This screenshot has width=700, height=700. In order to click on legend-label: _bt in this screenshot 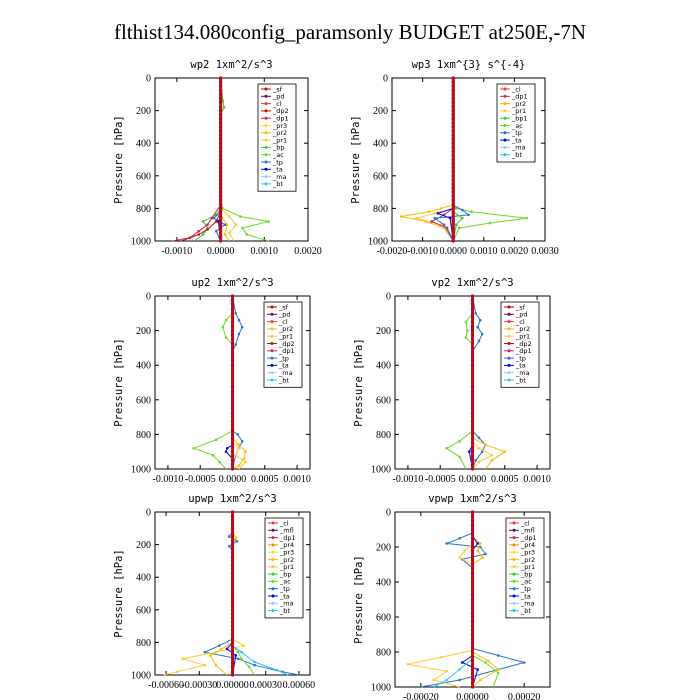, I will do `click(525, 611)`.